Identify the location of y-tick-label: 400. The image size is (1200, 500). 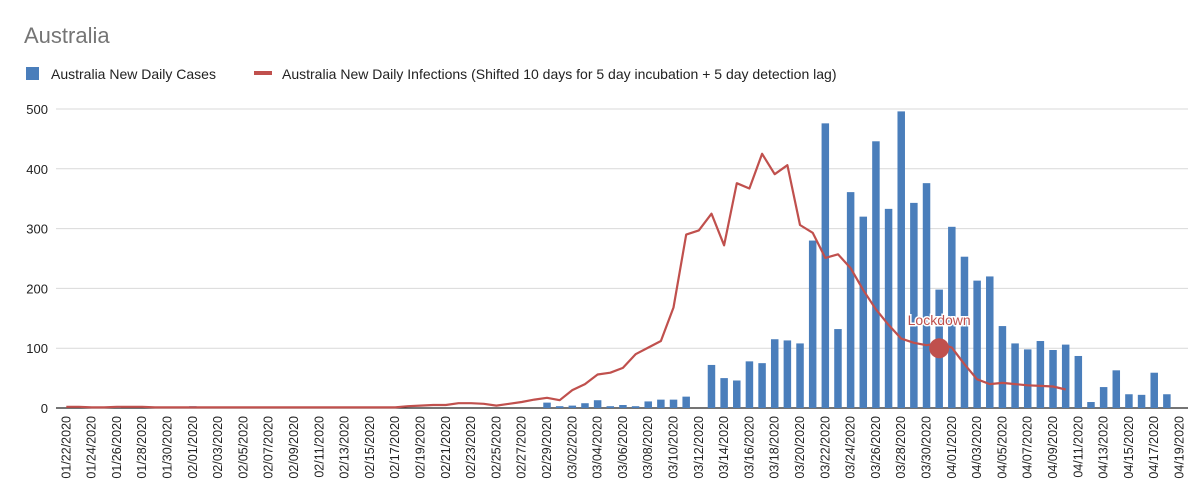
(37, 169).